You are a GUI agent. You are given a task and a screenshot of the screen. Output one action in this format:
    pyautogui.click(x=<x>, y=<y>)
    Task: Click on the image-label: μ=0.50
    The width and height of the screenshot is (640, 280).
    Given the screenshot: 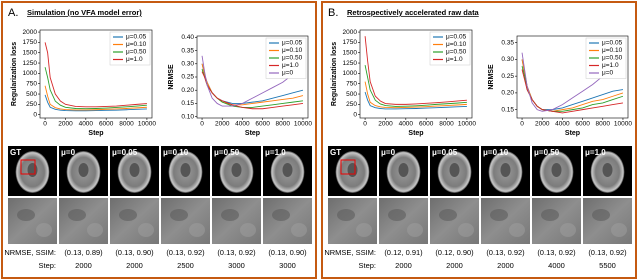 What is the action you would take?
    pyautogui.click(x=547, y=152)
    